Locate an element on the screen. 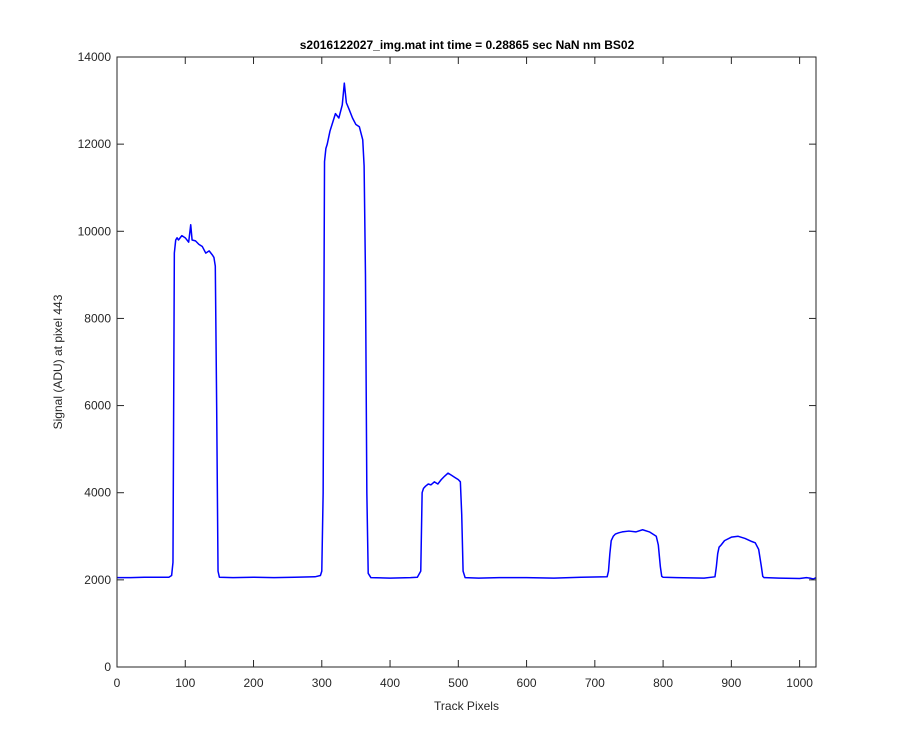 This screenshot has width=900, height=750. x-tick-label: 100 is located at coordinates (185, 683).